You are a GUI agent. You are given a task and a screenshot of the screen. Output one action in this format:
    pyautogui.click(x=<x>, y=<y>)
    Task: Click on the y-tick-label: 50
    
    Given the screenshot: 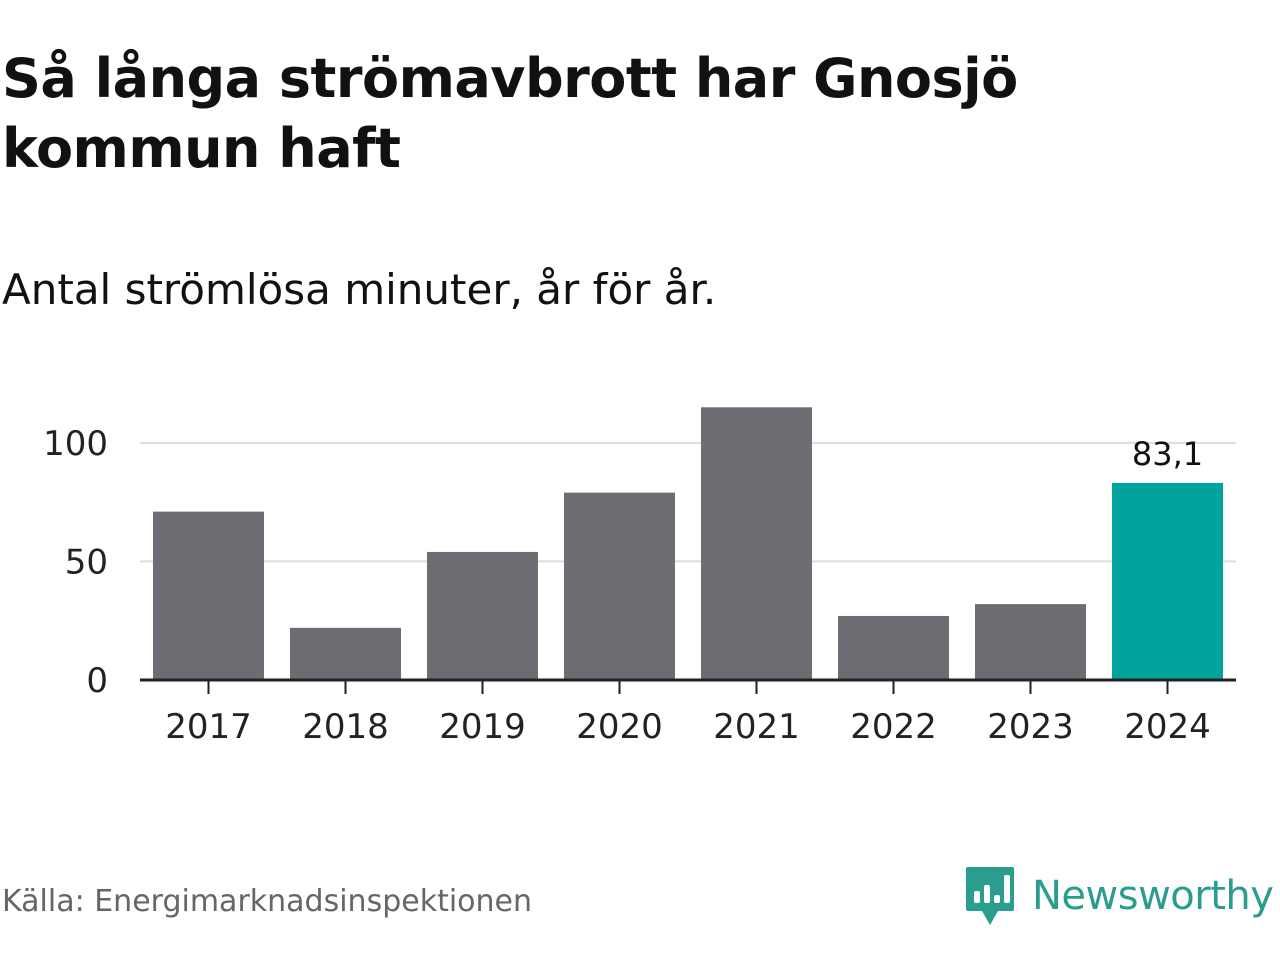 What is the action you would take?
    pyautogui.click(x=86, y=562)
    